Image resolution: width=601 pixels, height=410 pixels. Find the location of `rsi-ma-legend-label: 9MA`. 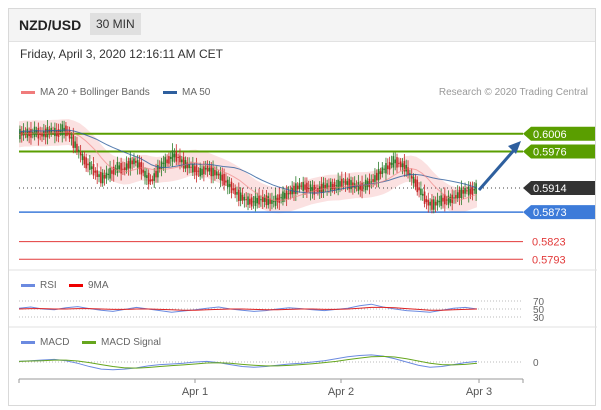

rsi-ma-legend-label: 9MA is located at coordinates (98, 285).